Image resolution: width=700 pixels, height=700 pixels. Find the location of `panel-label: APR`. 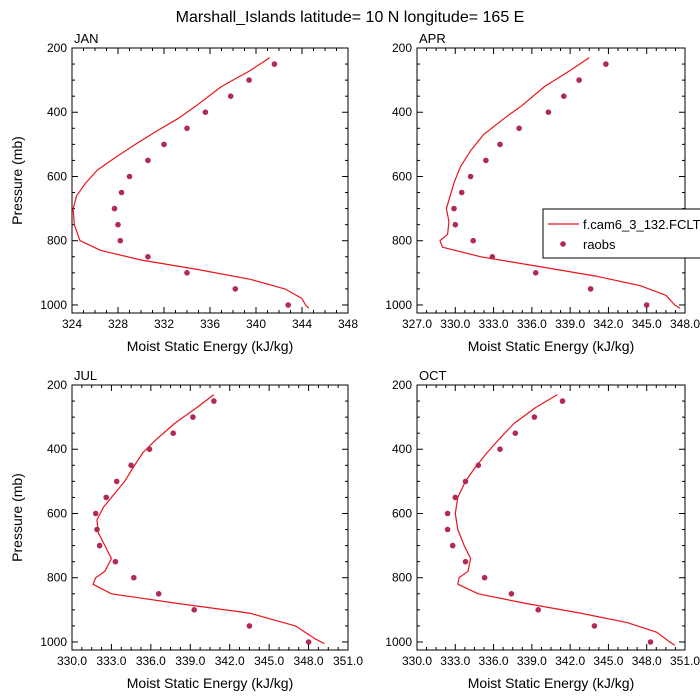

panel-label: APR is located at coordinates (432, 38).